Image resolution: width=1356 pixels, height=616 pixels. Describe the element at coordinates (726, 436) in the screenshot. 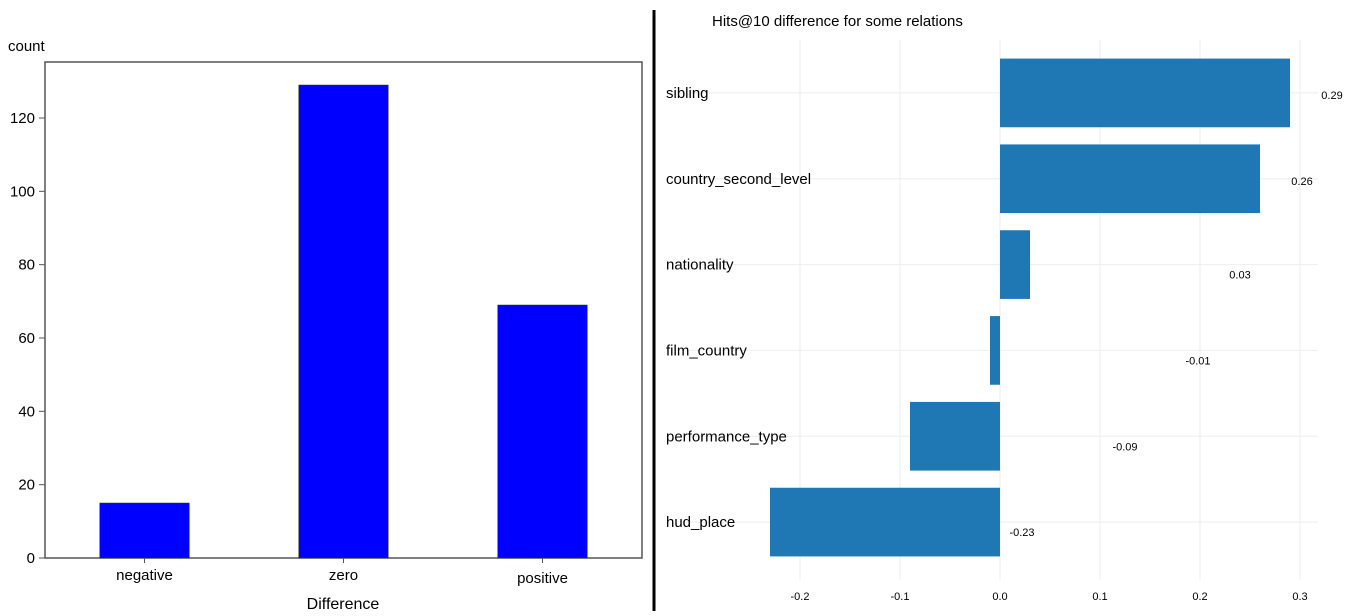

I see `category-label: performance_type` at that location.